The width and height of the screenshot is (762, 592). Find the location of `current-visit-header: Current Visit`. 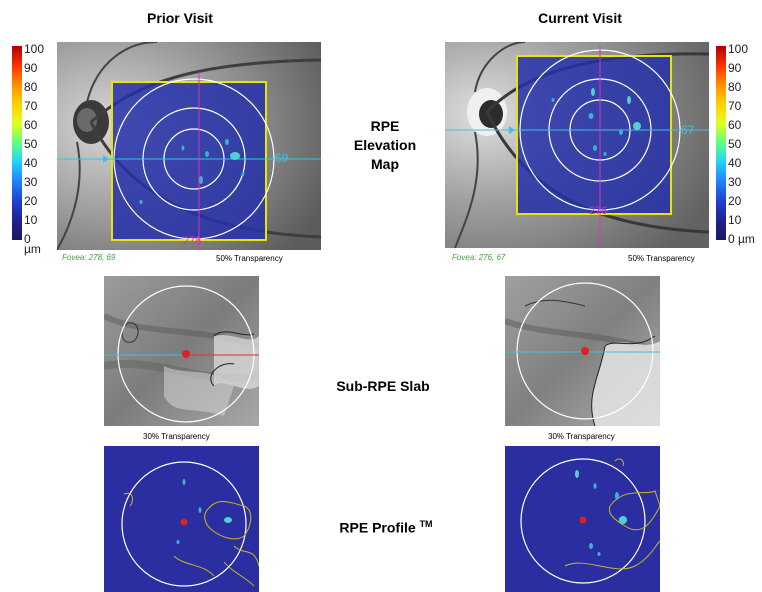

current-visit-header: Current Visit is located at coordinates (580, 18).